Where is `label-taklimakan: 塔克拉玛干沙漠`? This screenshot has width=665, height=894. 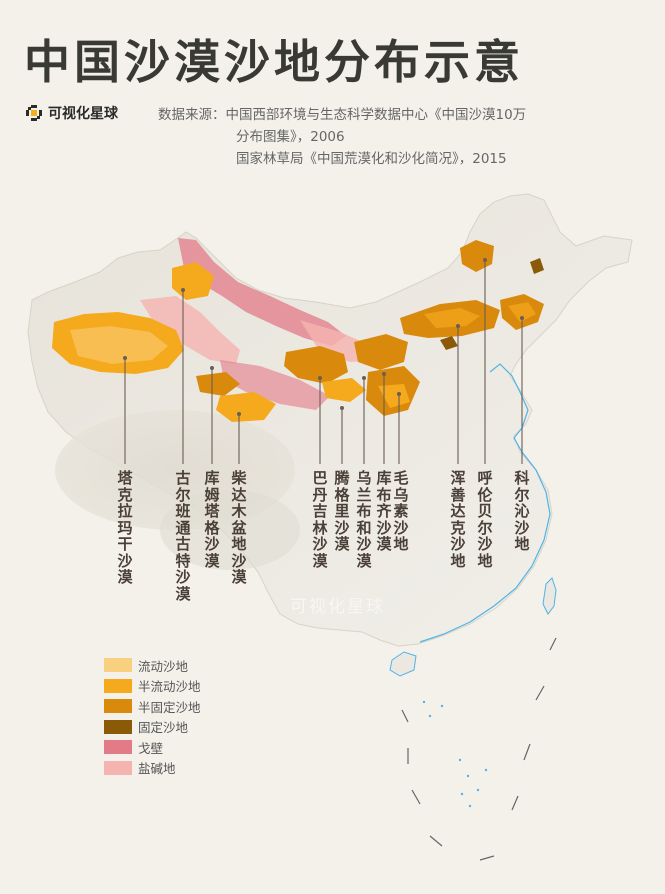 label-taklimakan: 塔克拉玛干沙漠 is located at coordinates (125, 527).